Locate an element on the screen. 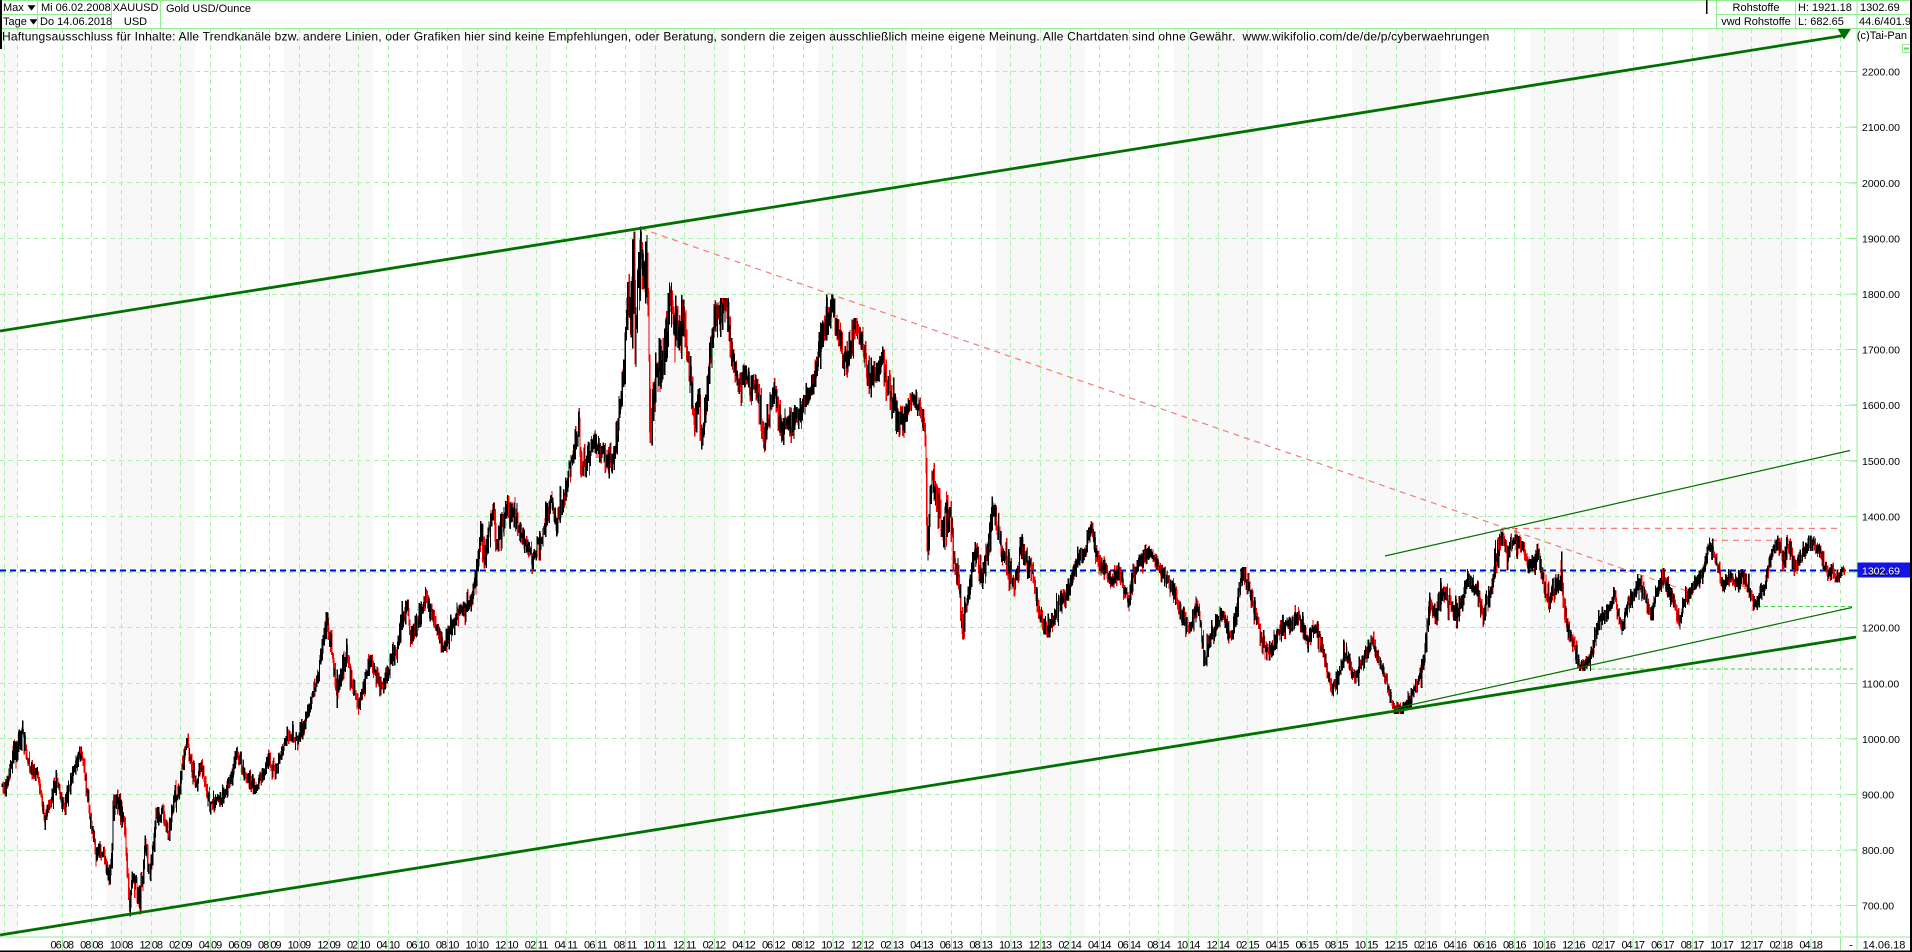 The height and width of the screenshot is (952, 1912). svg-text: 12 15 is located at coordinates (1396, 946).